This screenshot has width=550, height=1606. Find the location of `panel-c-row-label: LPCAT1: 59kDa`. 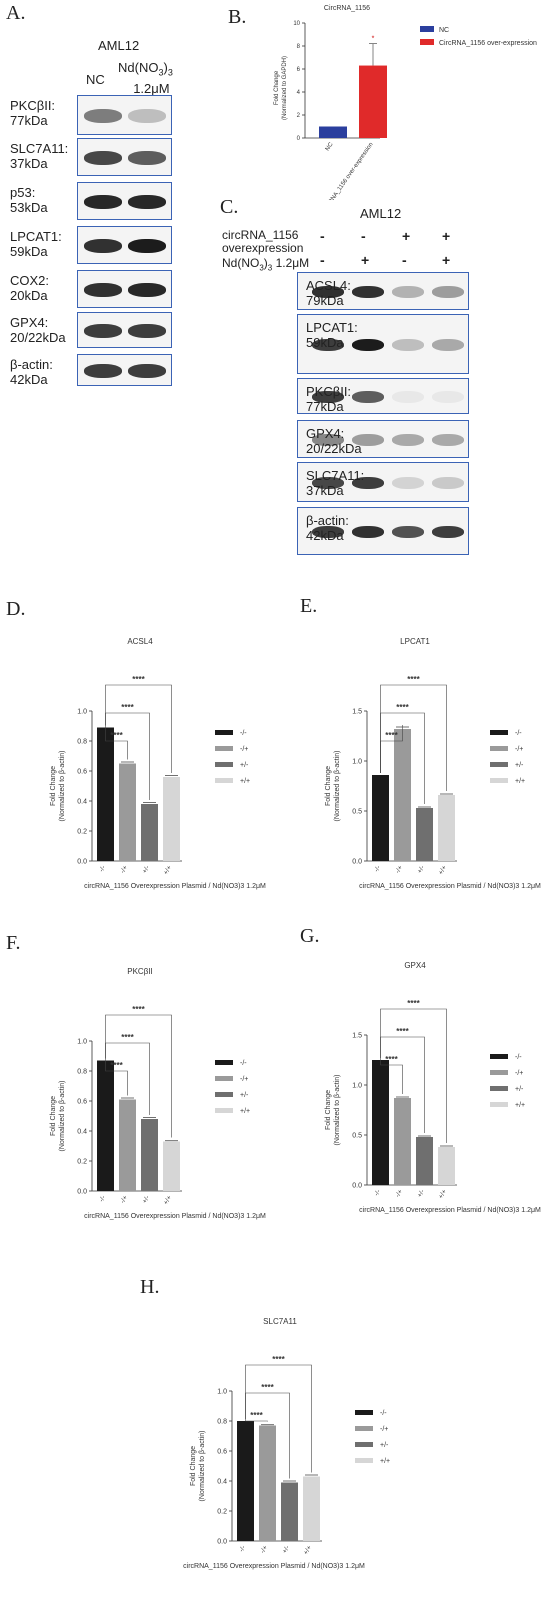

panel-c-row-label: LPCAT1: 59kDa is located at coordinates (332, 335).